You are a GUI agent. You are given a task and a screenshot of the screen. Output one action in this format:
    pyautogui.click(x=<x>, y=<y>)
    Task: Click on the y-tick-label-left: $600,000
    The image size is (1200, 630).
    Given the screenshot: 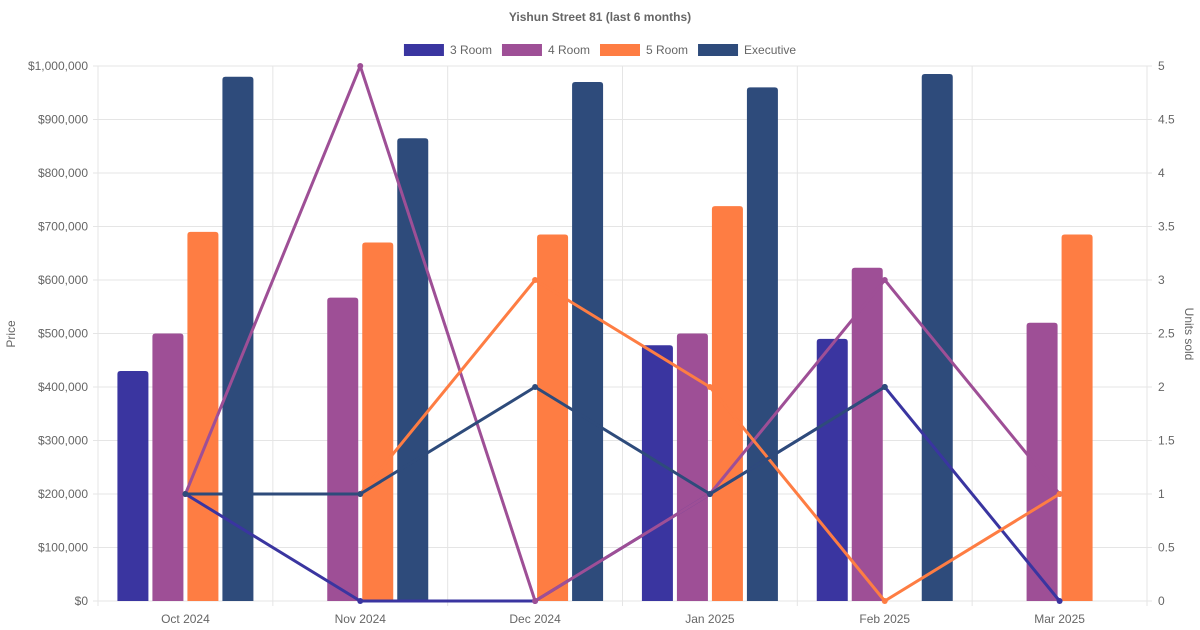 What is the action you would take?
    pyautogui.click(x=63, y=280)
    